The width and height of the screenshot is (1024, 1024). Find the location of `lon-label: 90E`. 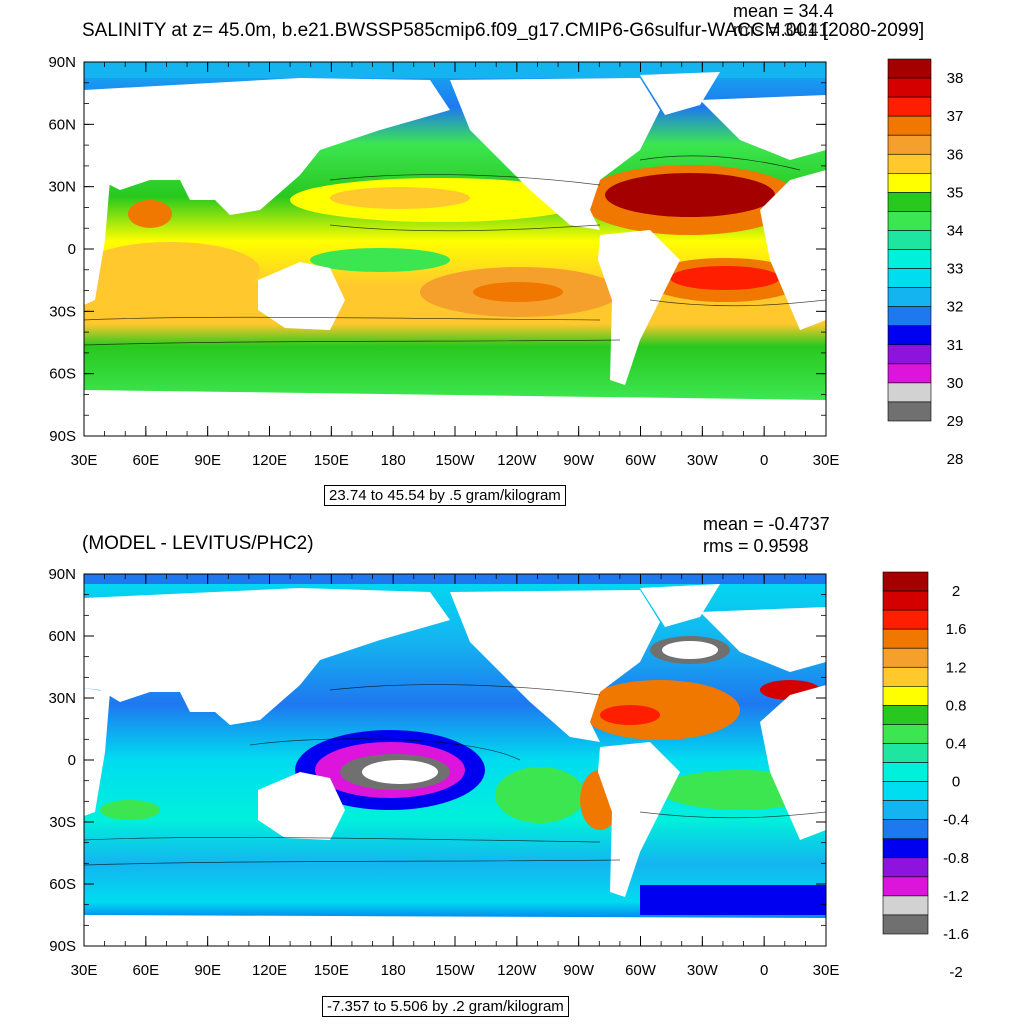

lon-label: 90E is located at coordinates (207, 460).